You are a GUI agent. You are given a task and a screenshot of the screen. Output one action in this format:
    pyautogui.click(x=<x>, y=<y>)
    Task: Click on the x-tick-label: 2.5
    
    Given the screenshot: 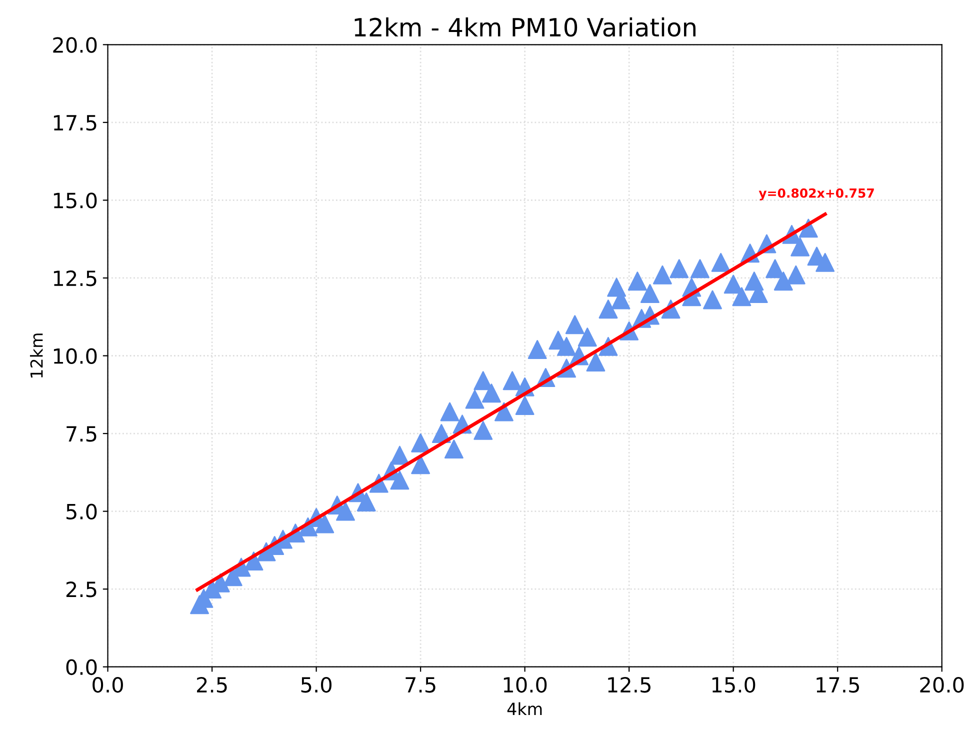 What is the action you would take?
    pyautogui.click(x=212, y=684)
    